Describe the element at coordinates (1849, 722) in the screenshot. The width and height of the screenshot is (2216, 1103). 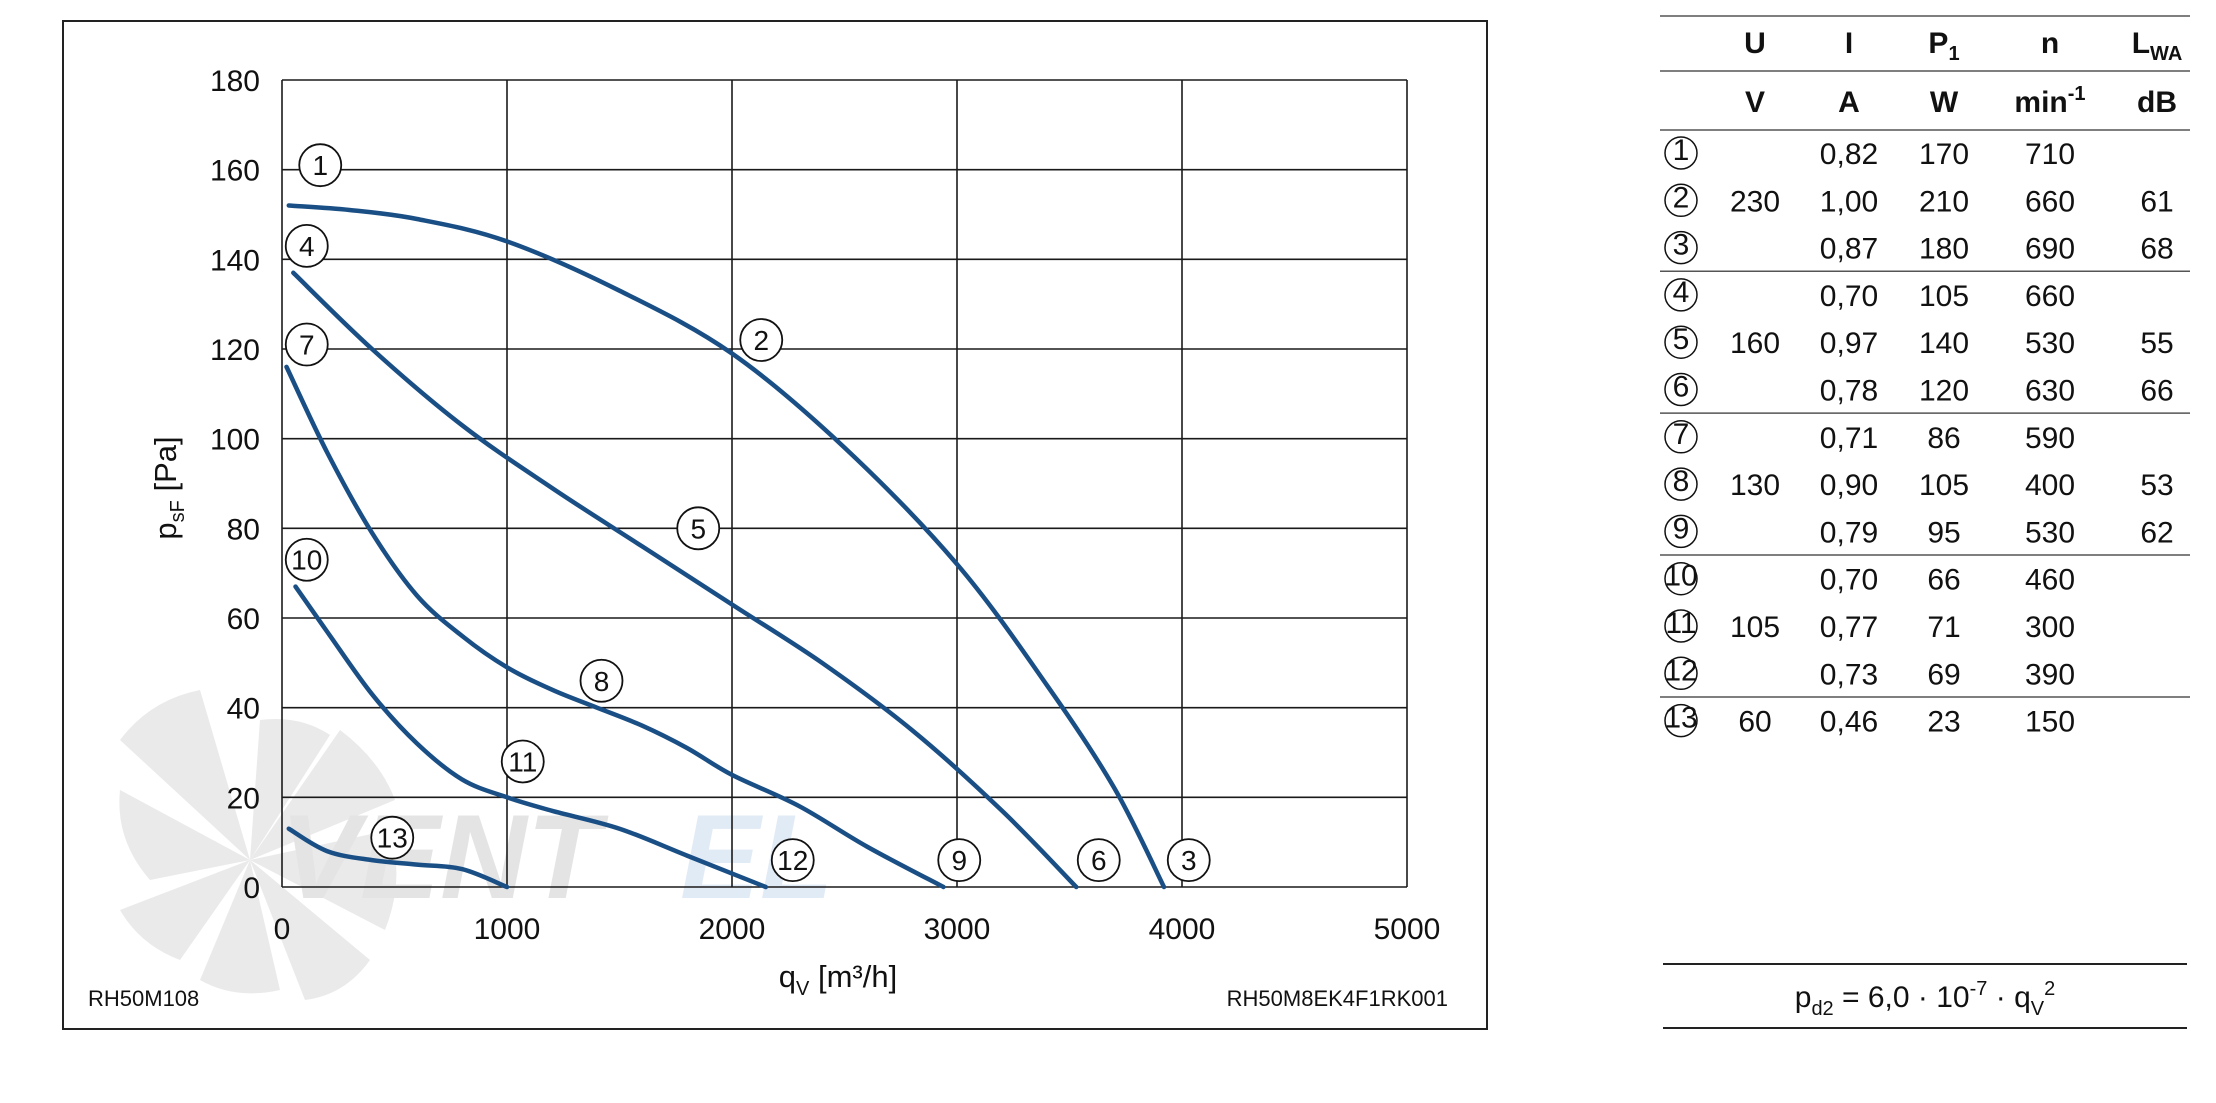
I see `table-cell-I: 0,46` at that location.